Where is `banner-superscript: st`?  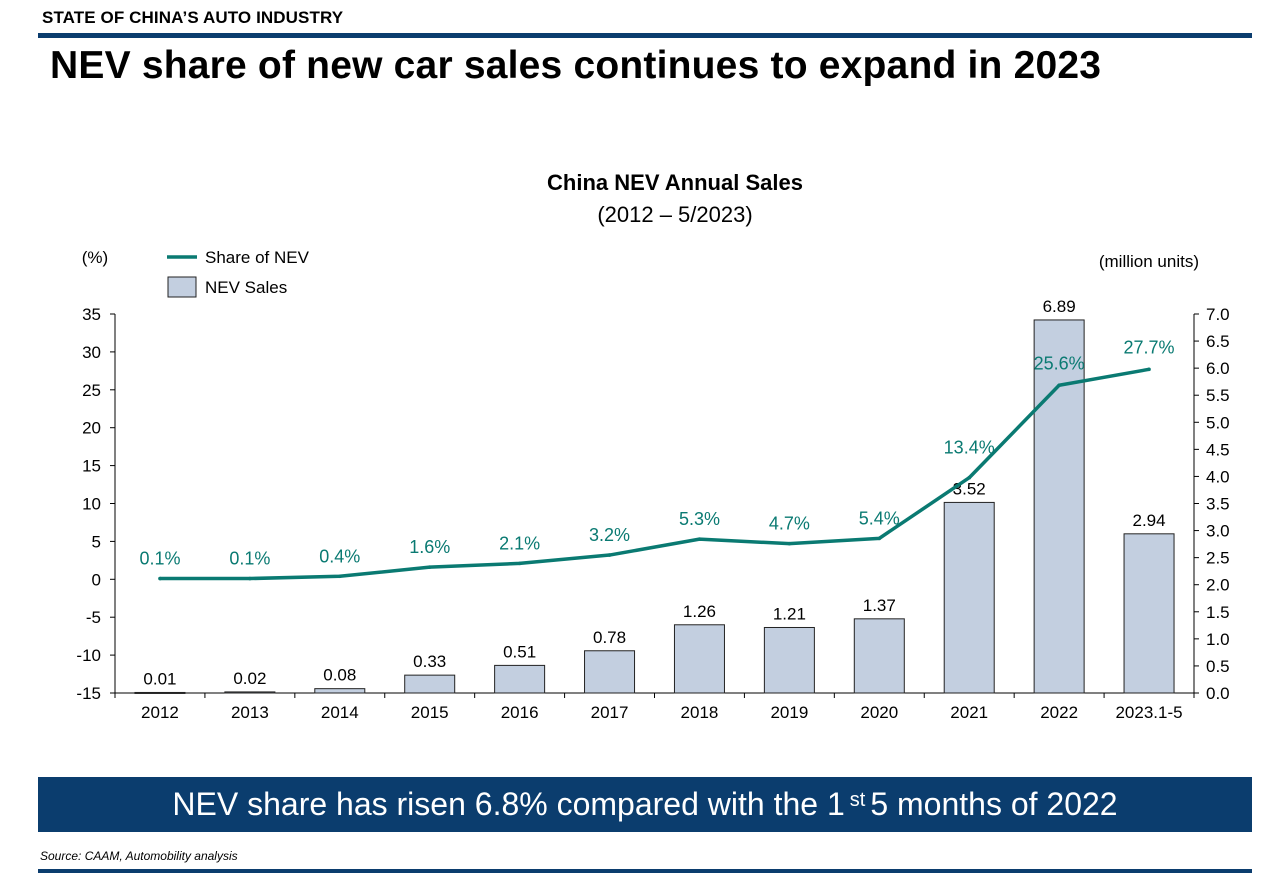
banner-superscript: st is located at coordinates (857, 800).